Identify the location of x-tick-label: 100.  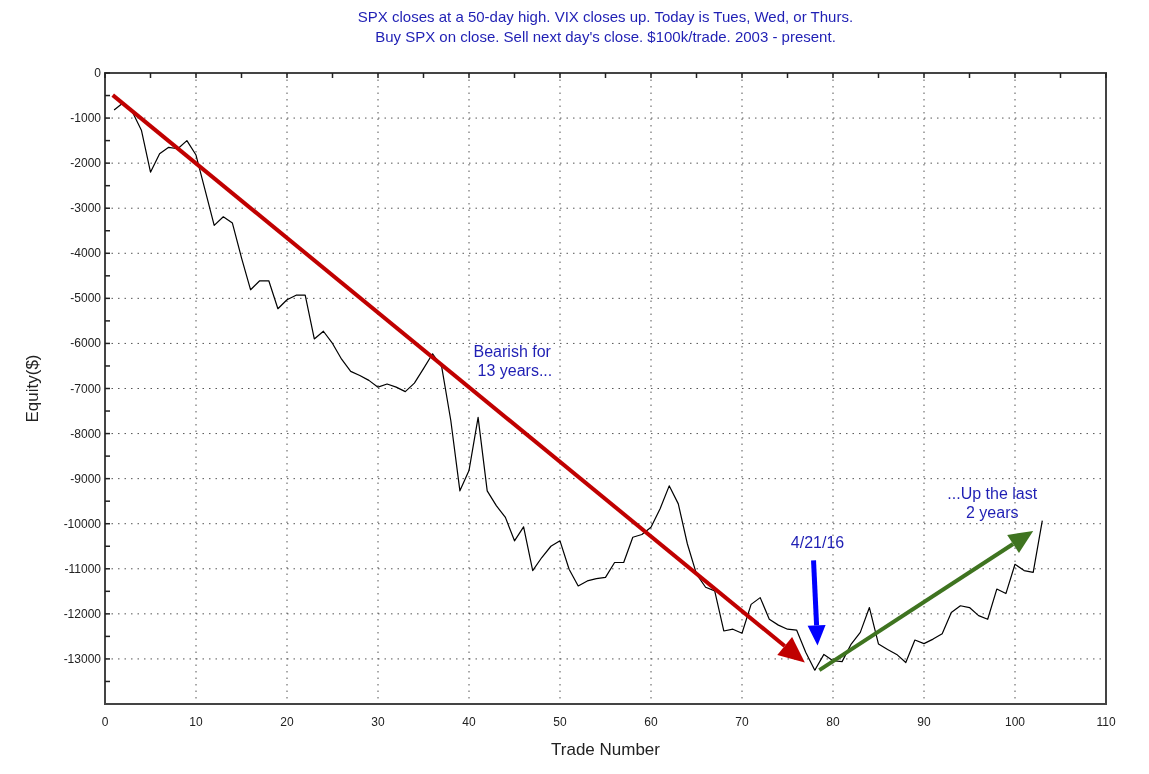
(1015, 722).